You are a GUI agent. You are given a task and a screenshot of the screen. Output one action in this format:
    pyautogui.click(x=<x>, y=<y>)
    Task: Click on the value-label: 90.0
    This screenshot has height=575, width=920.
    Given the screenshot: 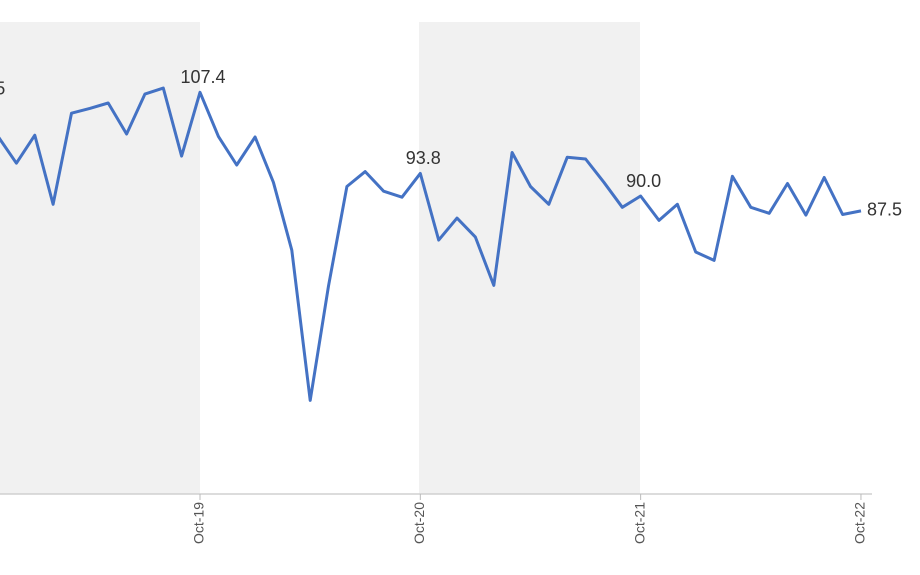 What is the action you would take?
    pyautogui.click(x=643, y=181)
    